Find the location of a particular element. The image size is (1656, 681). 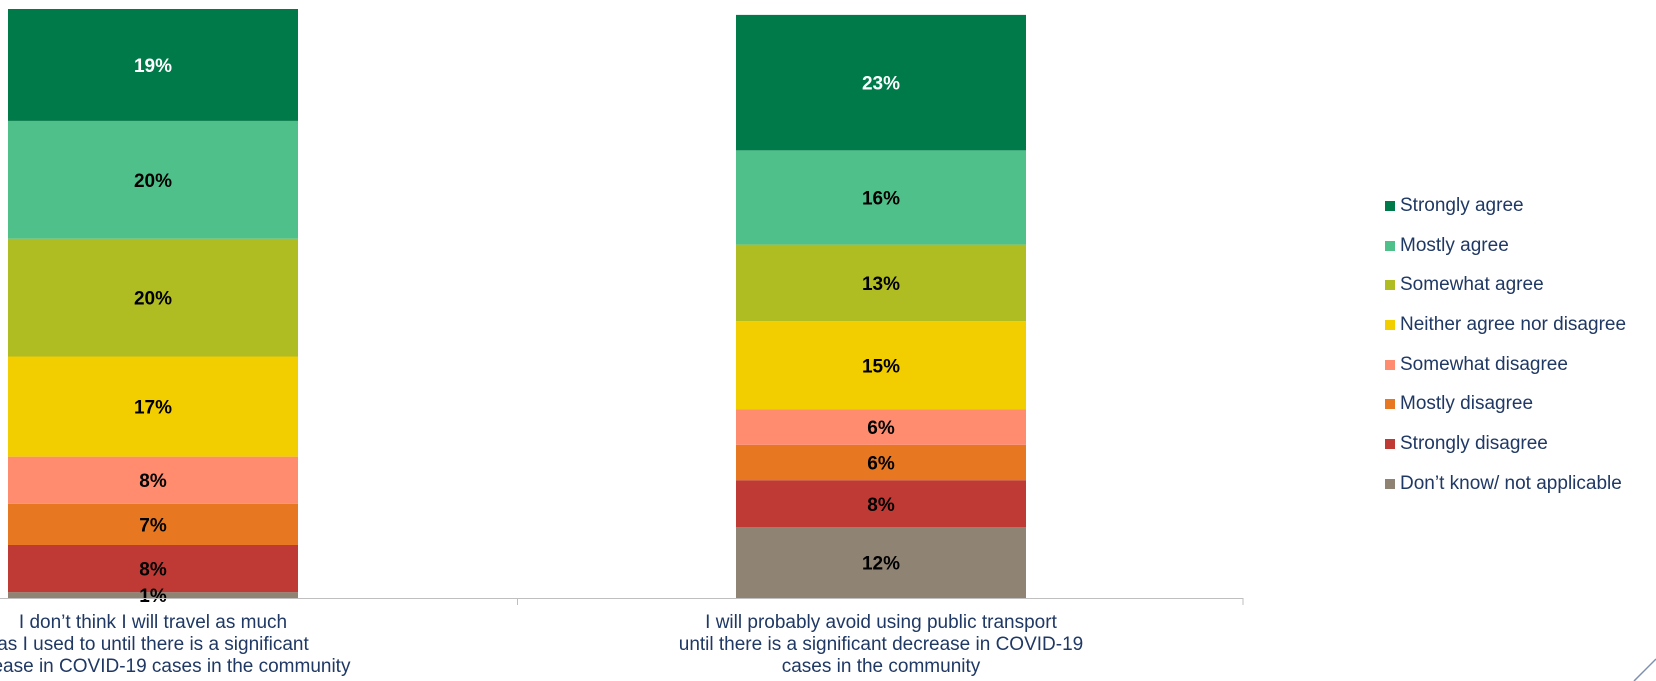

segment-value-label: 13% is located at coordinates (881, 284).